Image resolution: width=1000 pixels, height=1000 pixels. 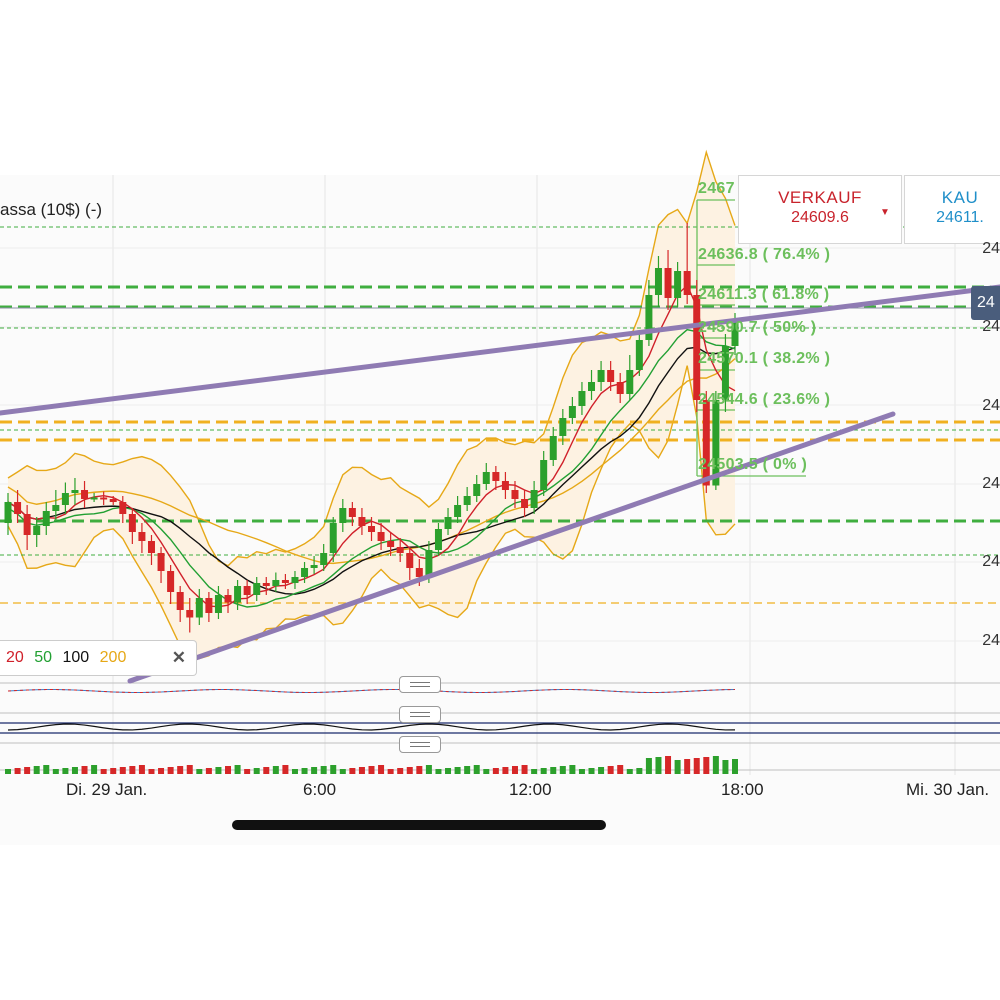 I want to click on macd-signal-line, so click(x=371, y=691).